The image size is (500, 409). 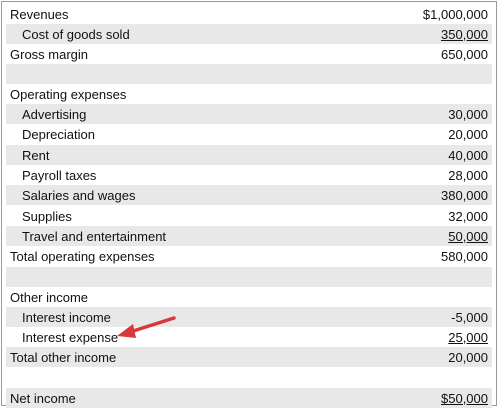 What do you see at coordinates (58, 134) in the screenshot?
I see `row-label: Depreciation` at bounding box center [58, 134].